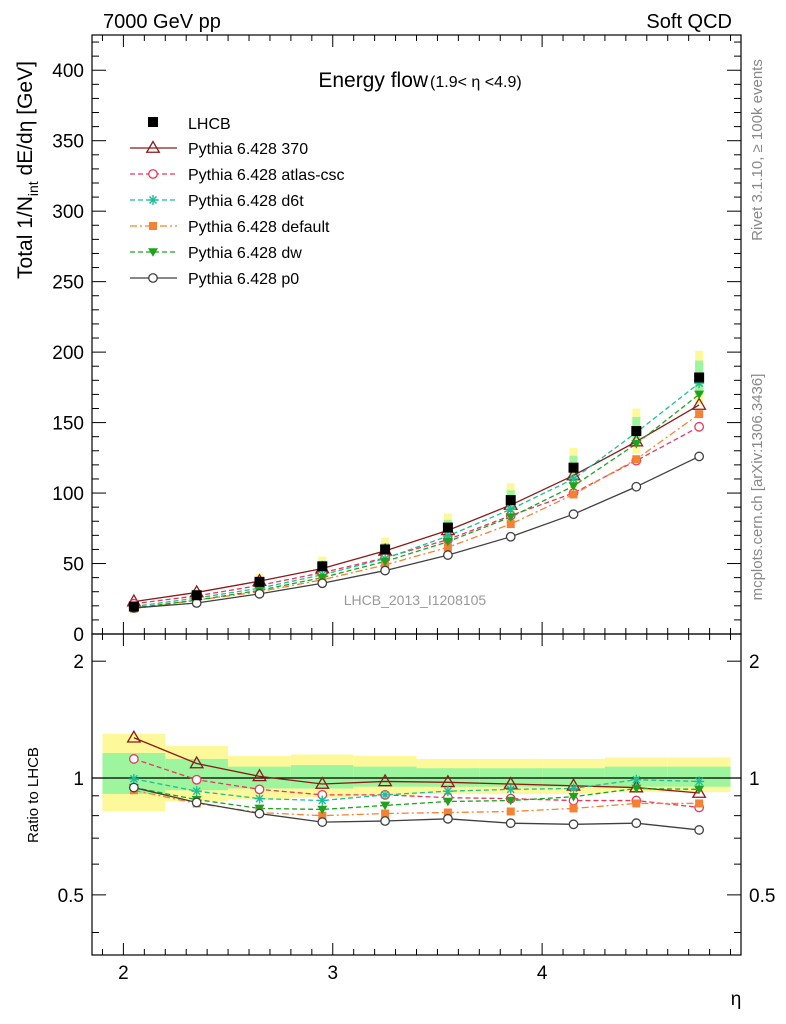  Describe the element at coordinates (245, 253) in the screenshot. I see `legend-label-4: Pythia 6.428 dw` at that location.